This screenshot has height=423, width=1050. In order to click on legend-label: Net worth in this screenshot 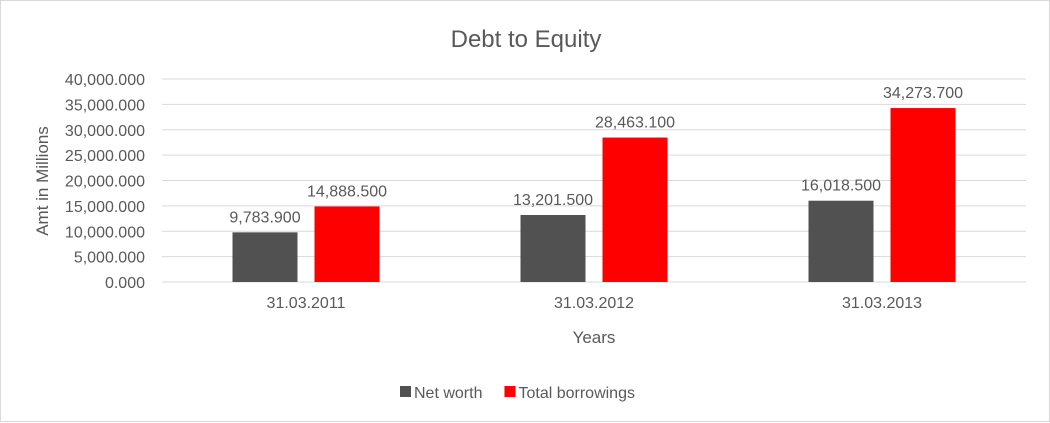, I will do `click(448, 393)`.